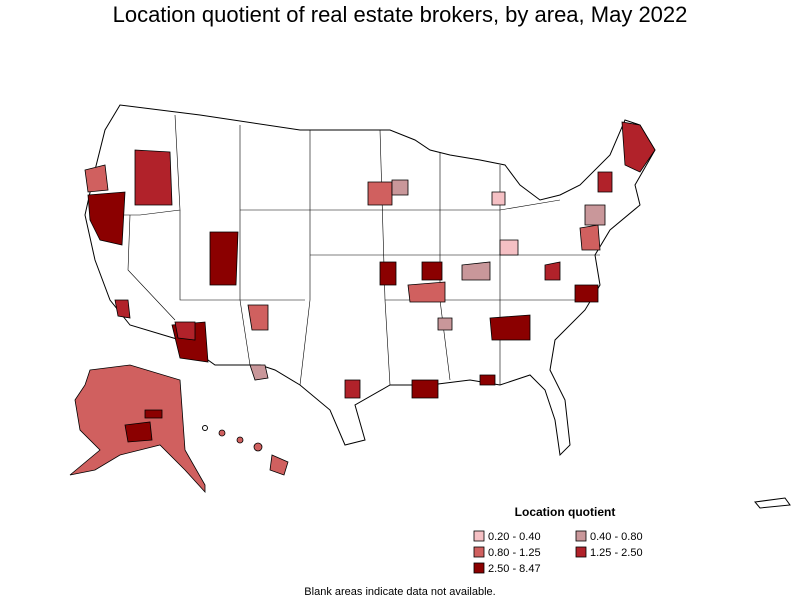  Describe the element at coordinates (514, 569) in the screenshot. I see `legend-label: 2.50 - 8.47` at that location.